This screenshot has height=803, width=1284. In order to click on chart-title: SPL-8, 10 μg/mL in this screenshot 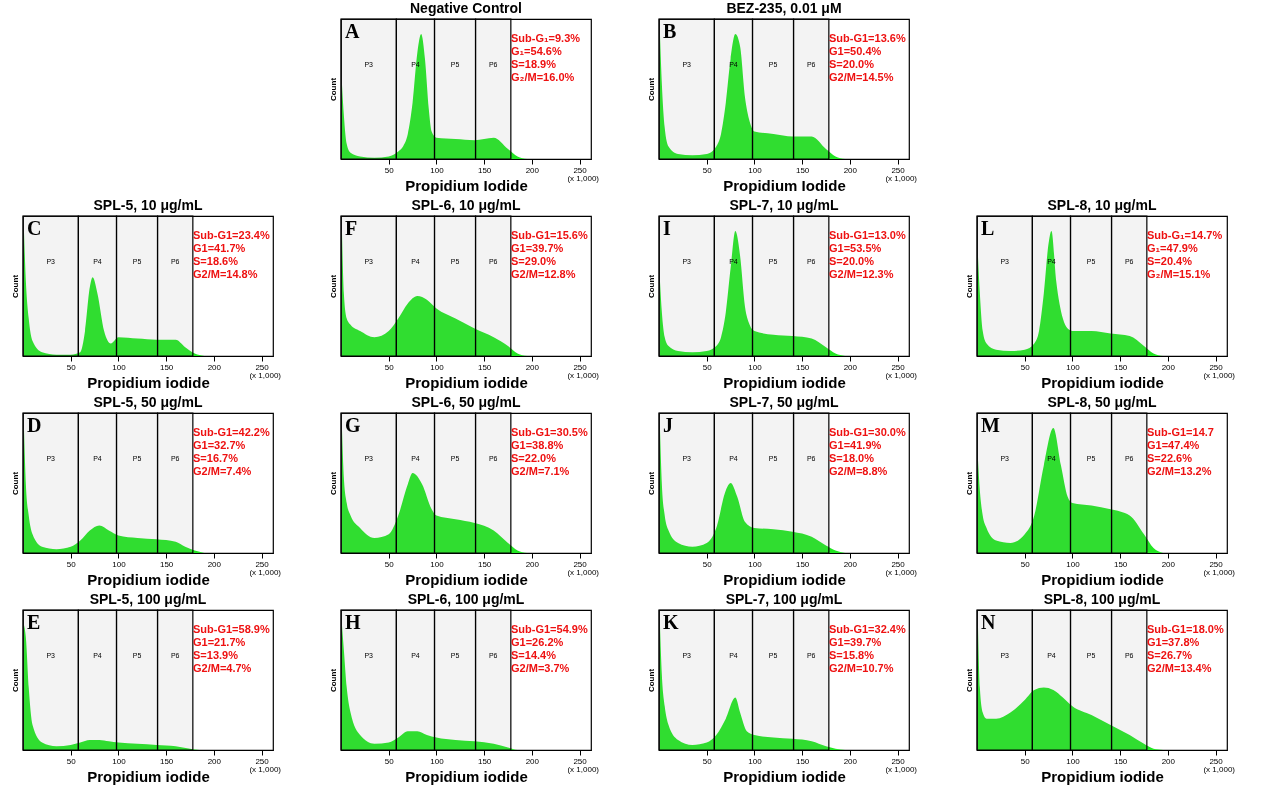, I will do `click(1102, 205)`.